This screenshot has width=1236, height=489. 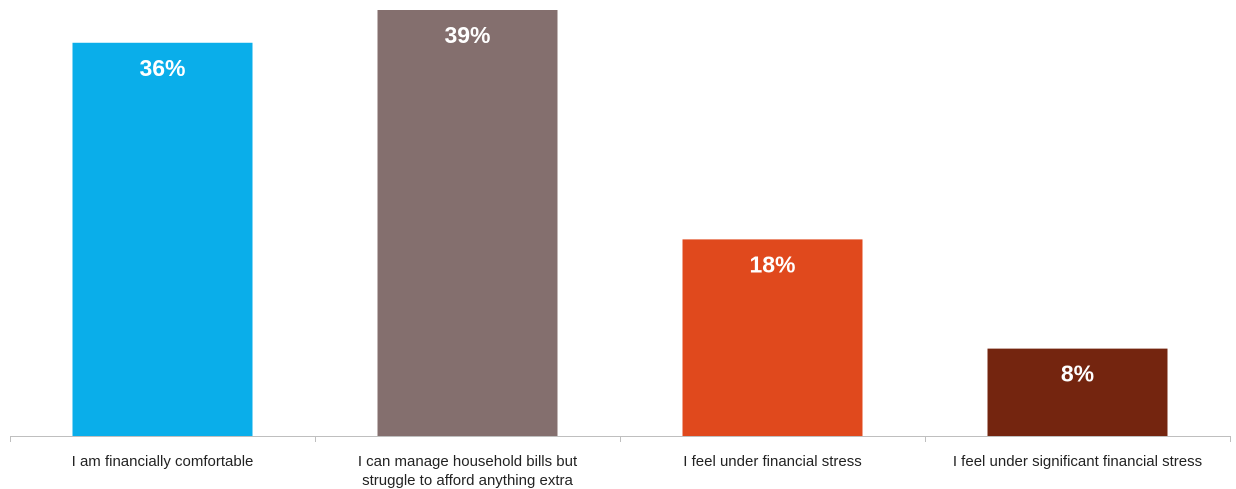 What do you see at coordinates (772, 264) in the screenshot?
I see `bar-value-label: 18%` at bounding box center [772, 264].